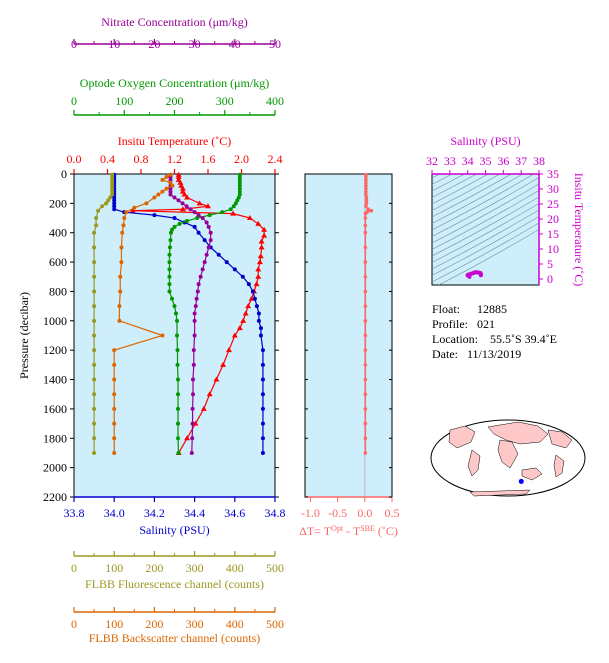 Image resolution: width=609 pixels, height=663 pixels. Describe the element at coordinates (114, 513) in the screenshot. I see `salinity-tick-label: 34.0` at that location.